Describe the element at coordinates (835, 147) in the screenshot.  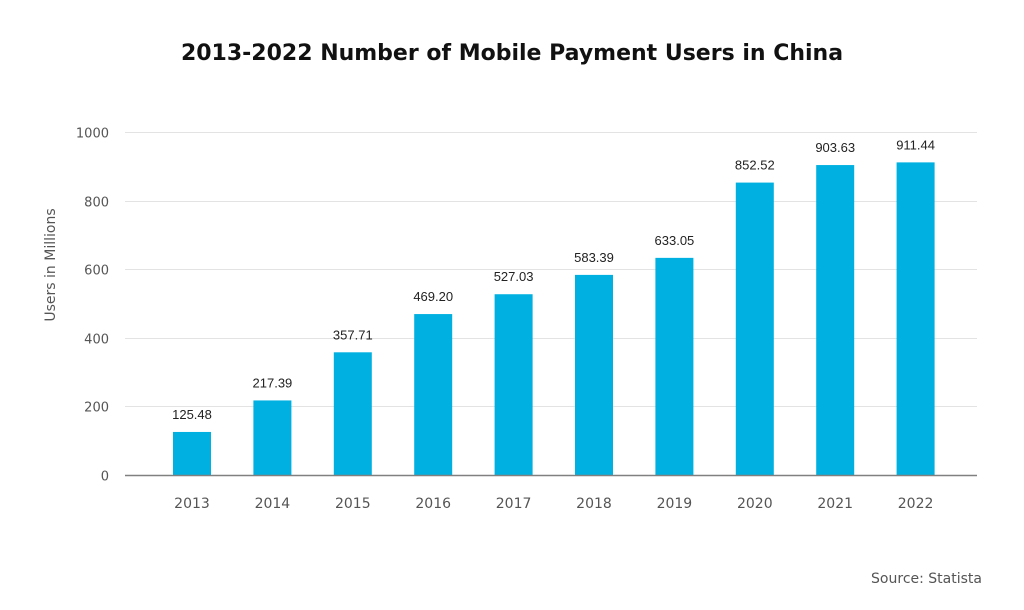
I see `data-label-2021: 903.63` at that location.